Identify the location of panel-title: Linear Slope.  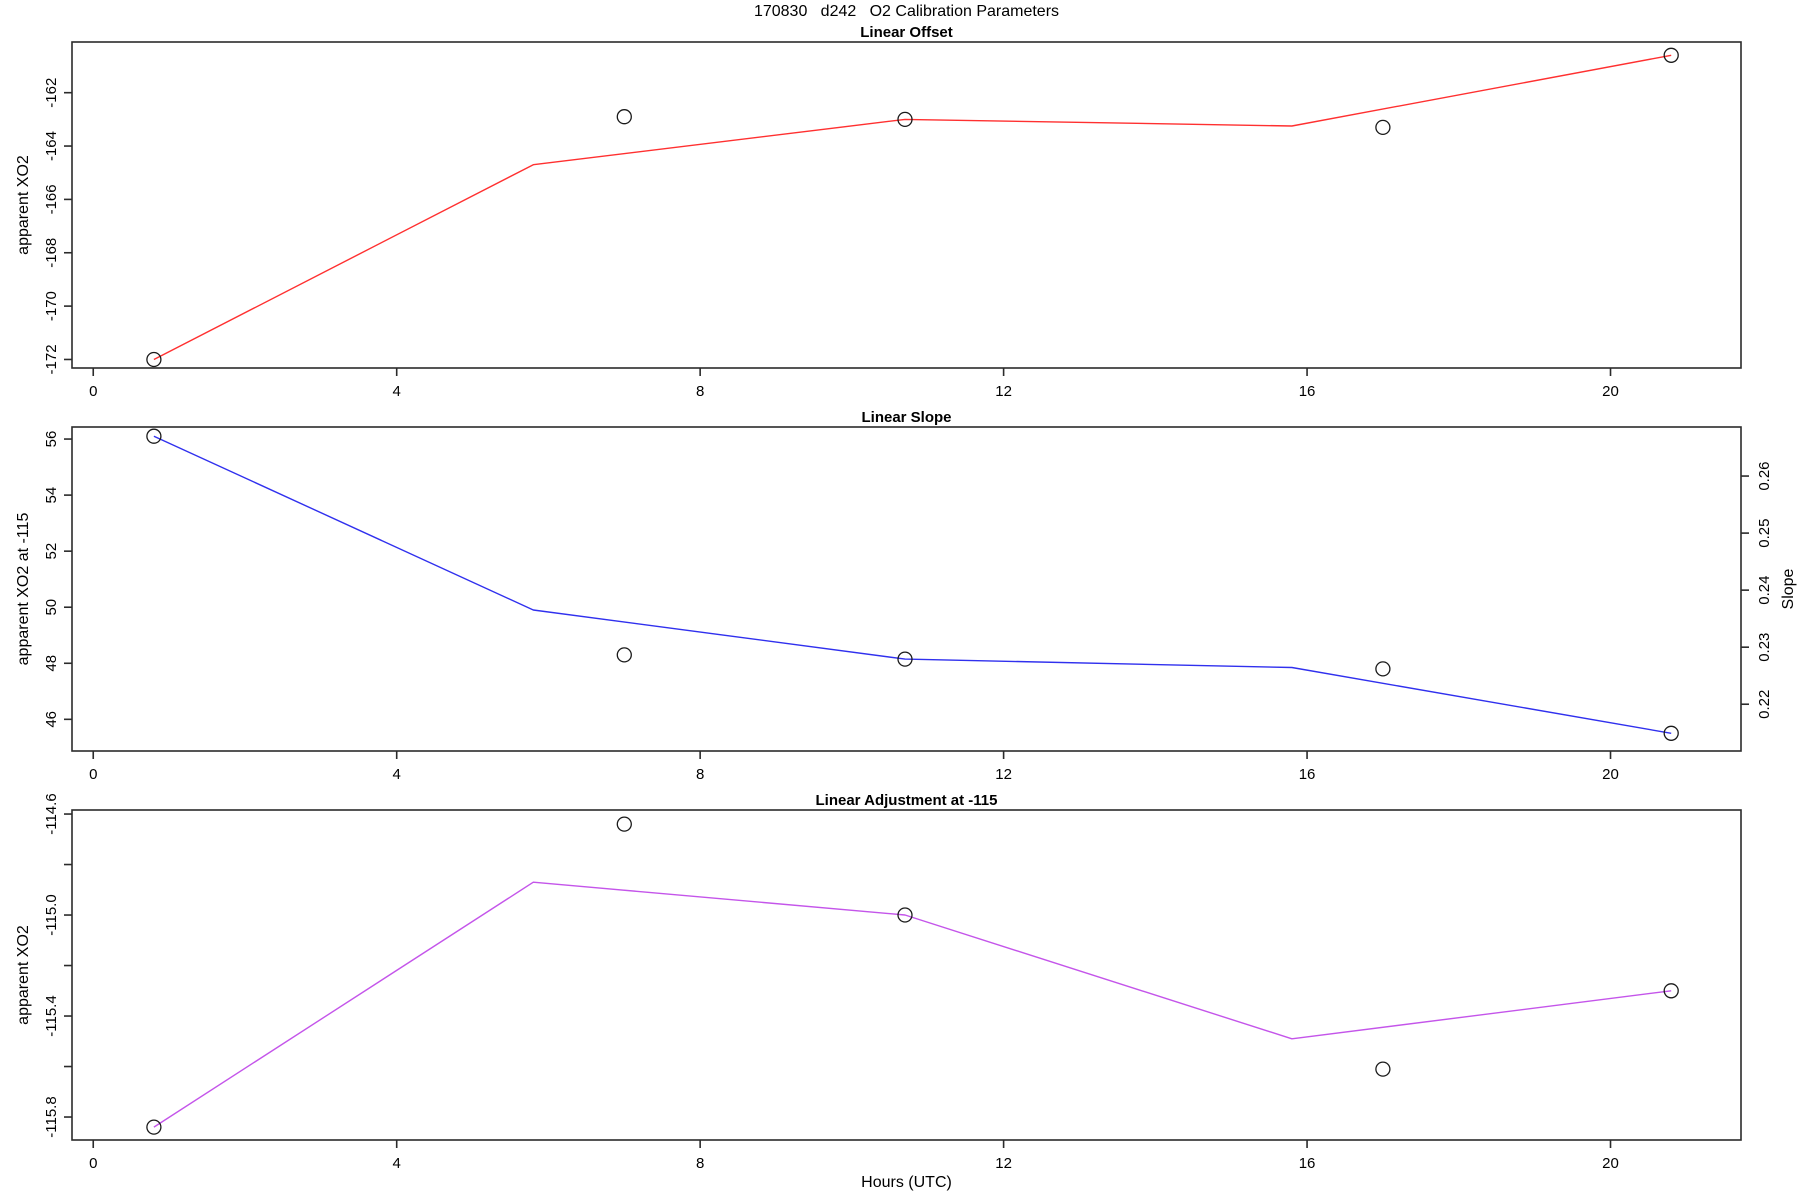
(906, 417).